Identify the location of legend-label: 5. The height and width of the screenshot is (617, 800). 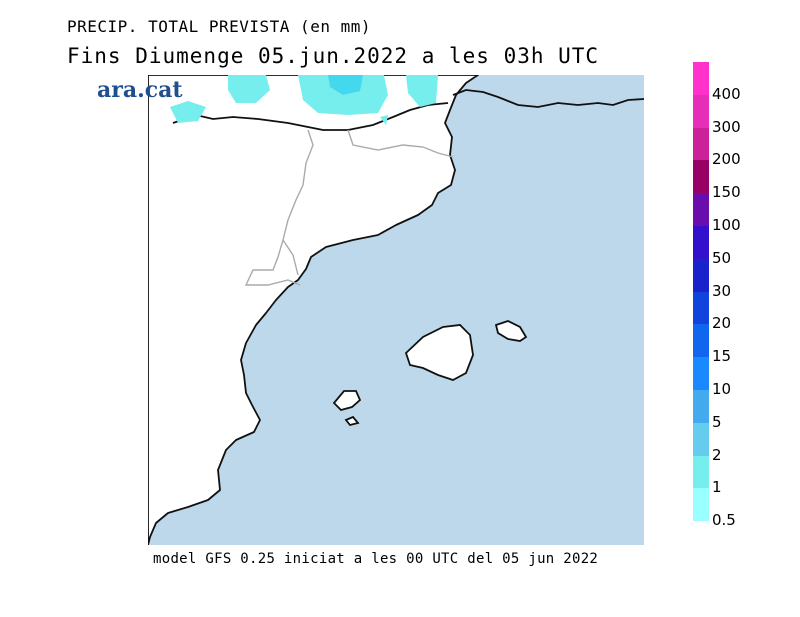
(717, 421).